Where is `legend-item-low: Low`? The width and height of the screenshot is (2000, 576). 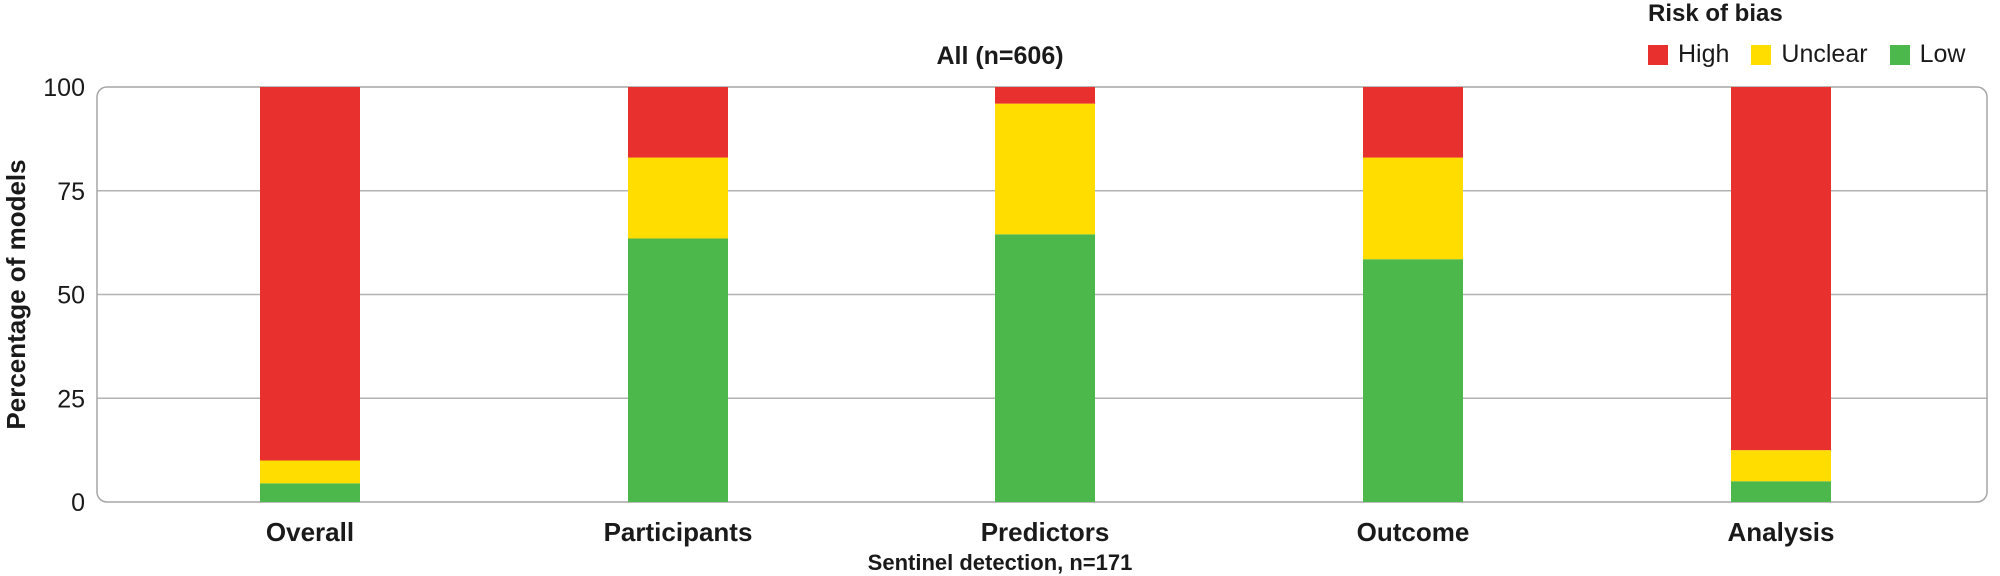 legend-item-low: Low is located at coordinates (1927, 54).